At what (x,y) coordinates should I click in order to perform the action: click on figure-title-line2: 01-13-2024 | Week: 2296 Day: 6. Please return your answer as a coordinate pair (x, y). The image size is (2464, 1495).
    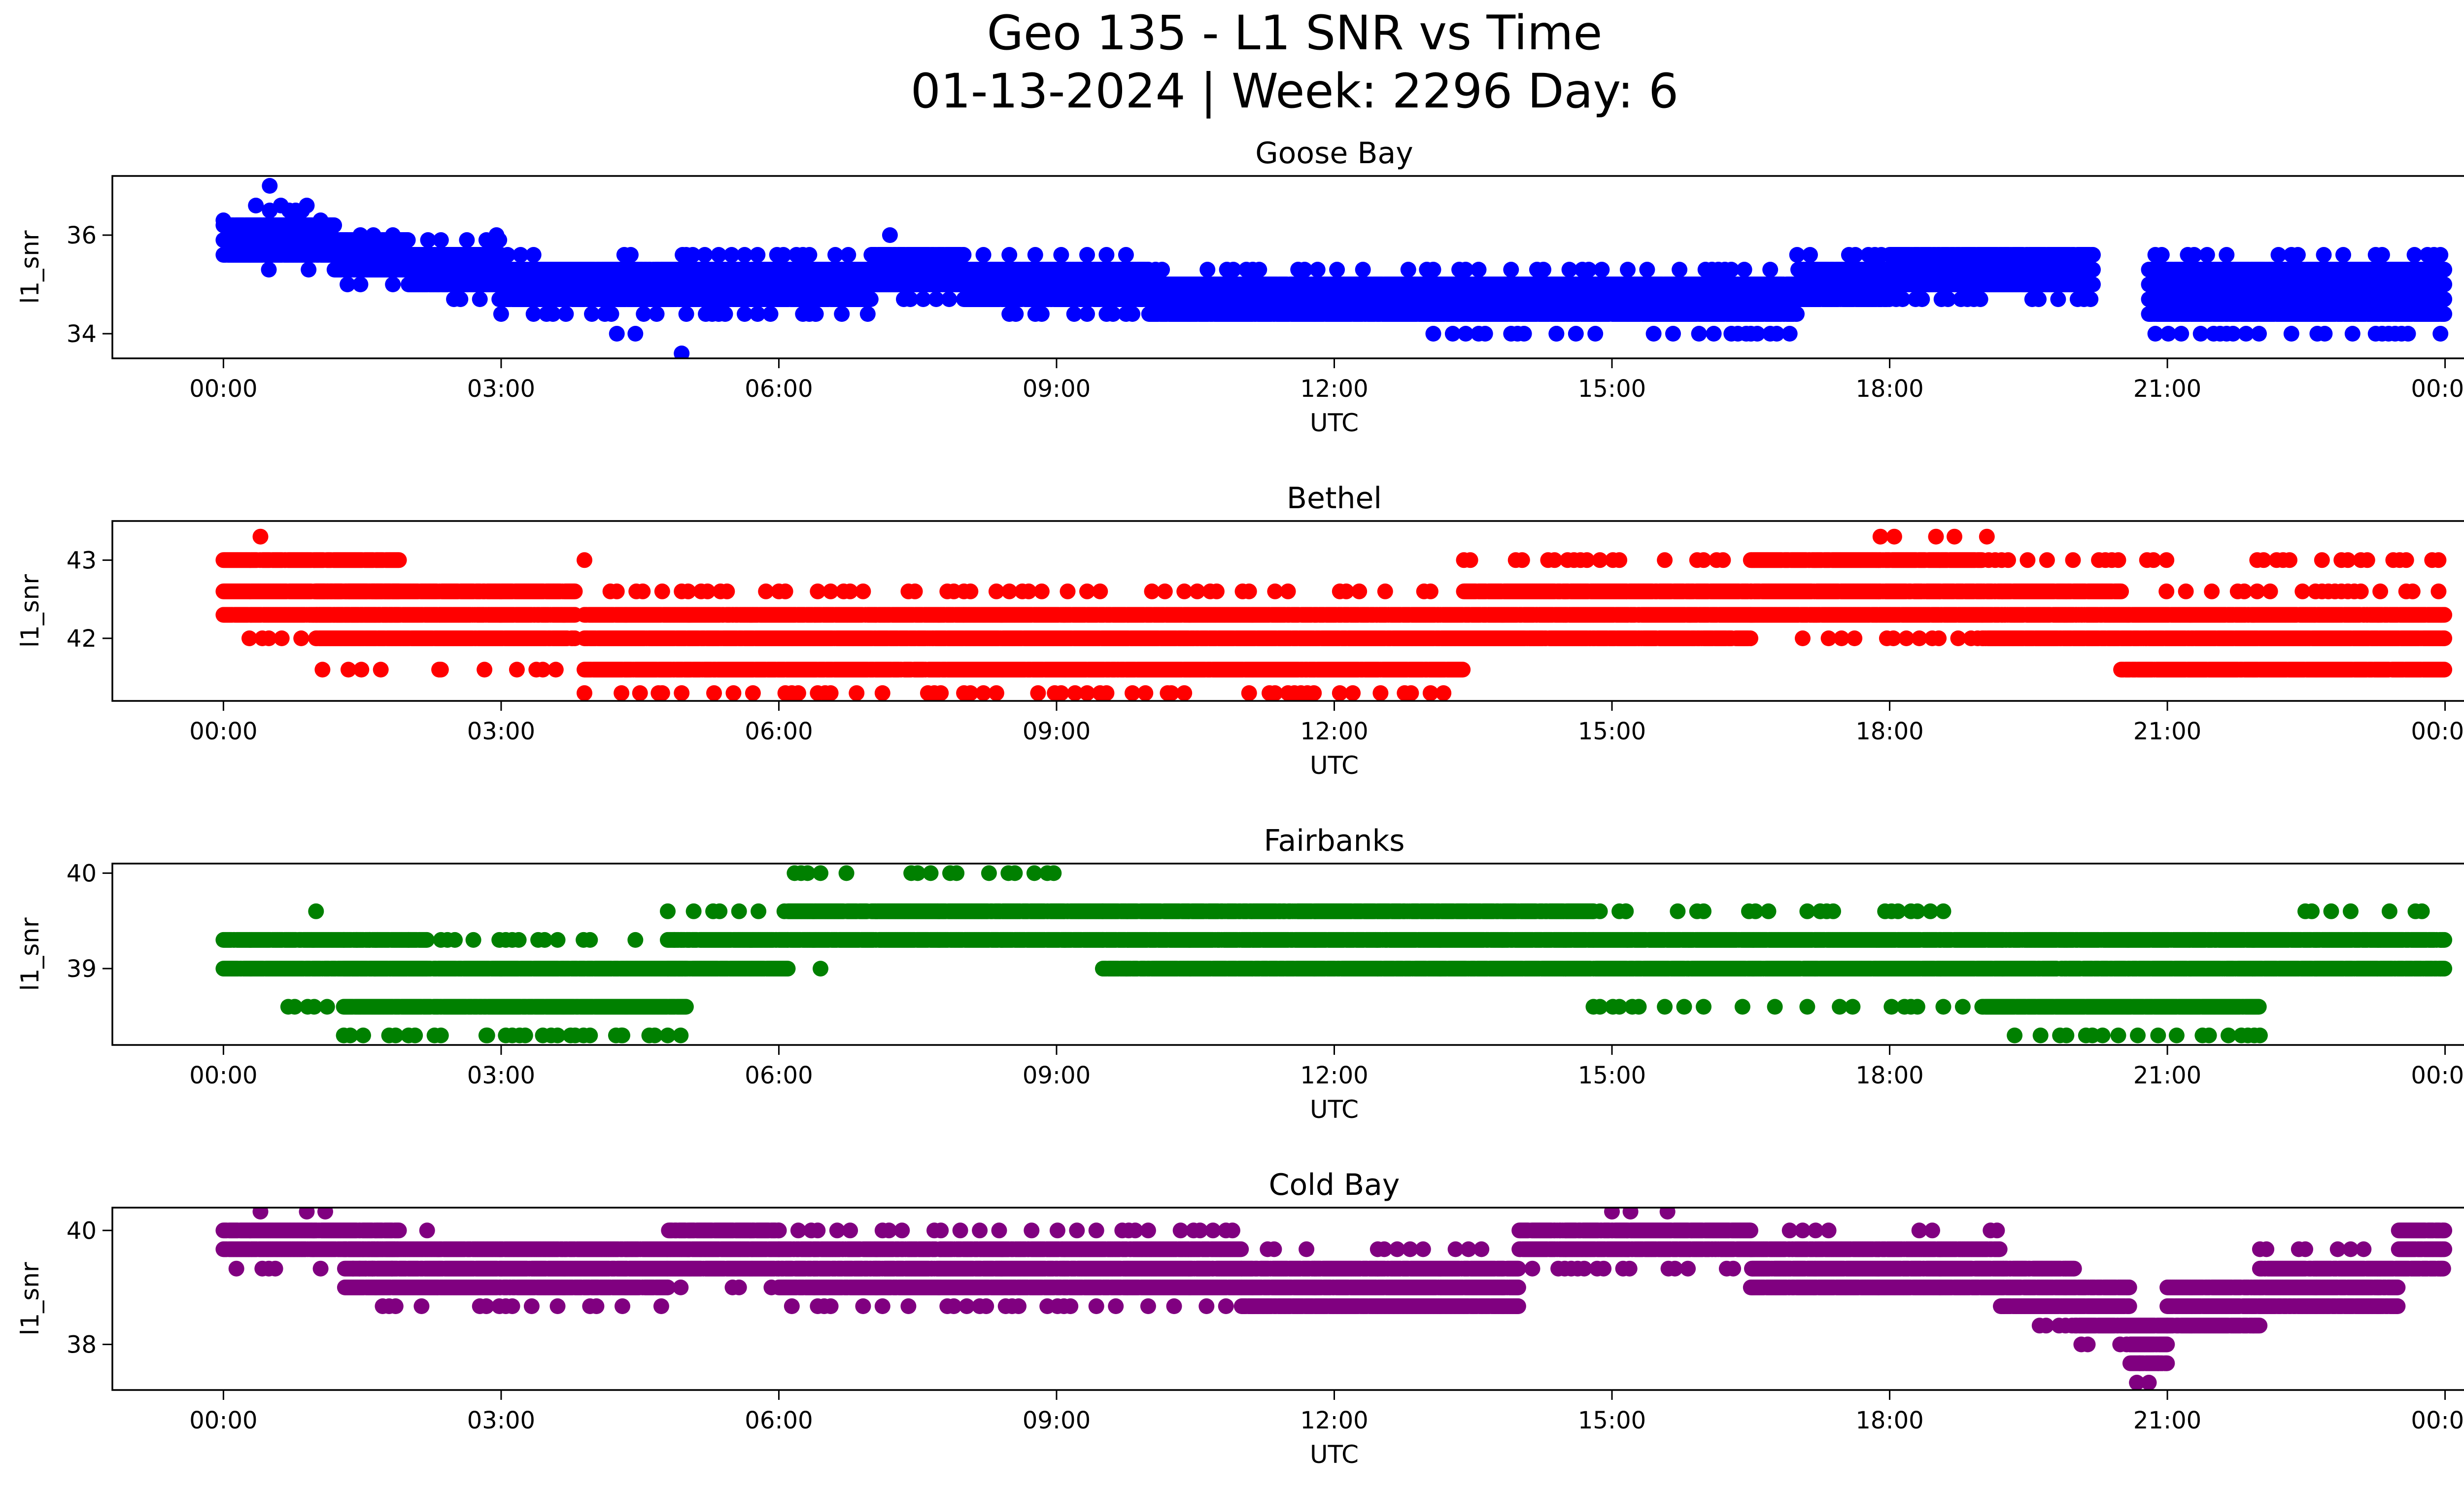
    Looking at the image, I should click on (1295, 91).